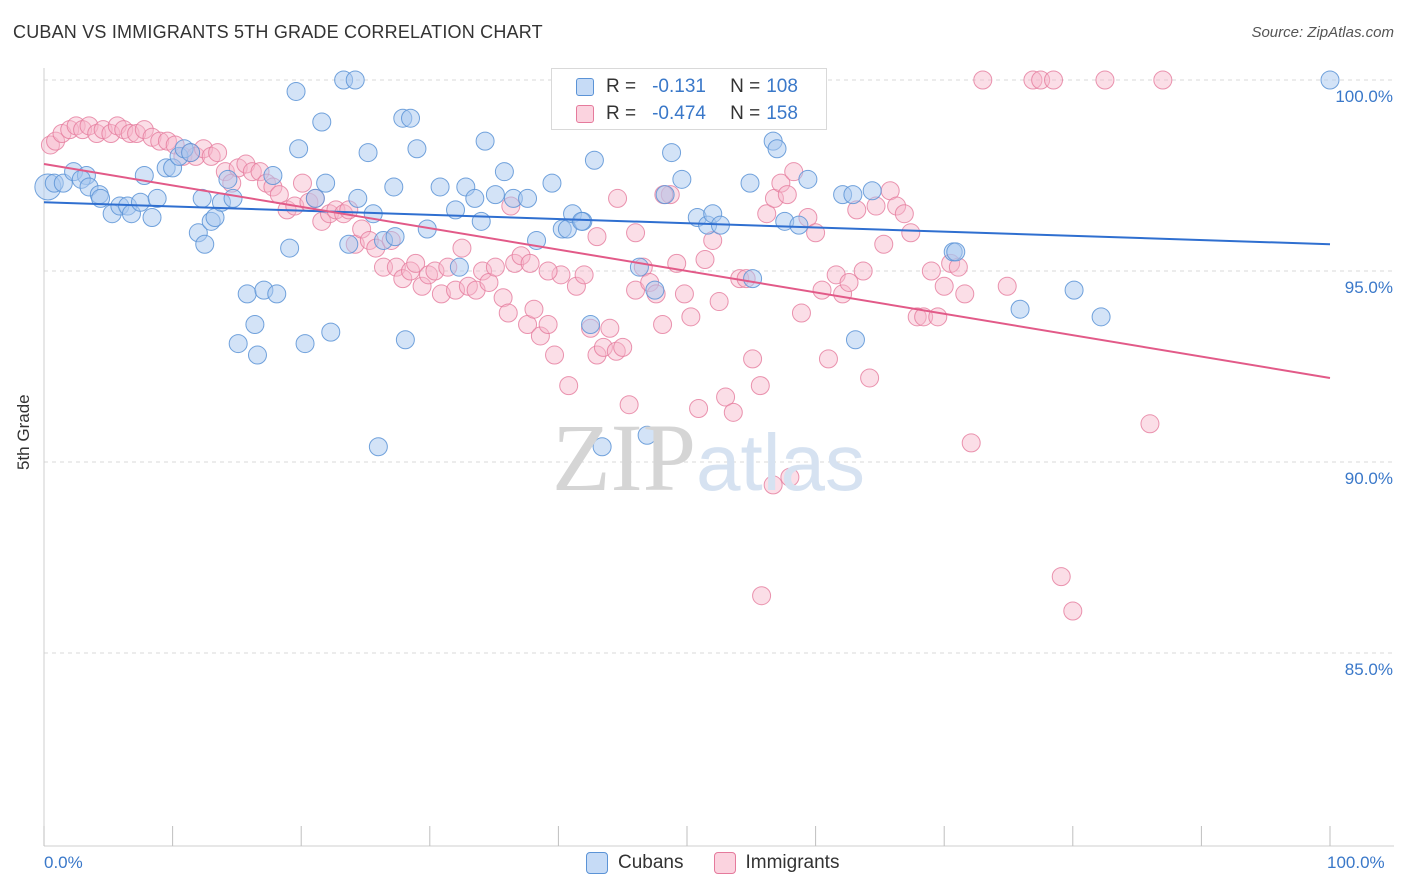 This screenshot has height=892, width=1406. Describe the element at coordinates (689, 99) in the screenshot. I see `stats-legend: R = -0.131 N = 108 R = -0.474 N = 158` at that location.